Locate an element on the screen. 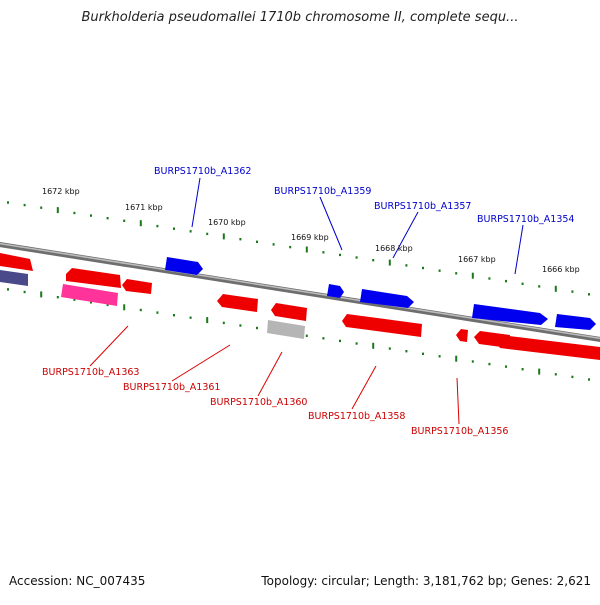 The width and height of the screenshot is (600, 605). kbp-label: 1669 kbp is located at coordinates (310, 237).